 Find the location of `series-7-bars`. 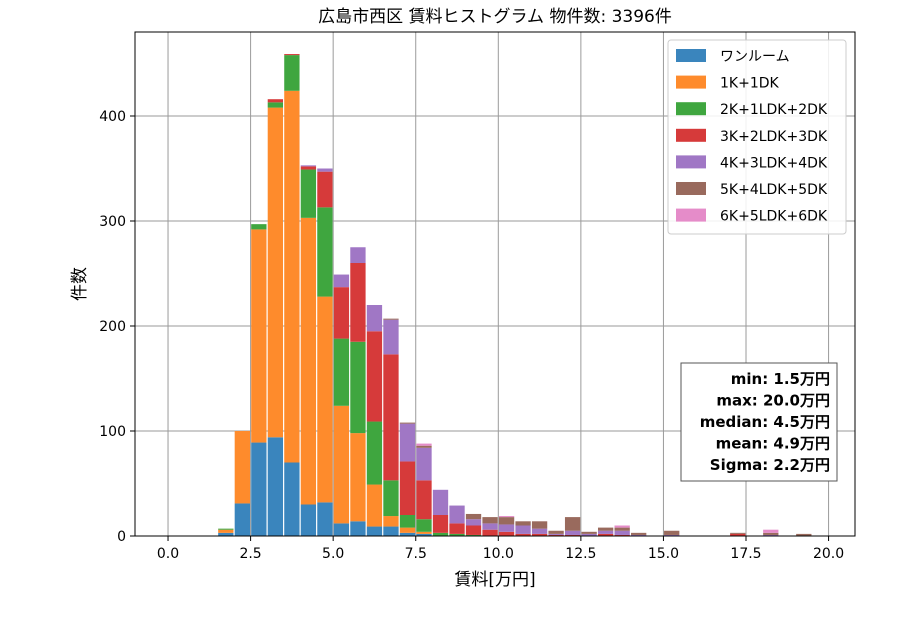

series-7-bars is located at coordinates (597, 488).